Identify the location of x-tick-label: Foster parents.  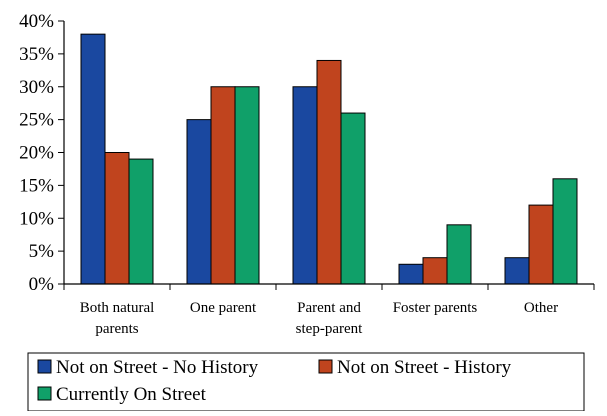
(435, 308).